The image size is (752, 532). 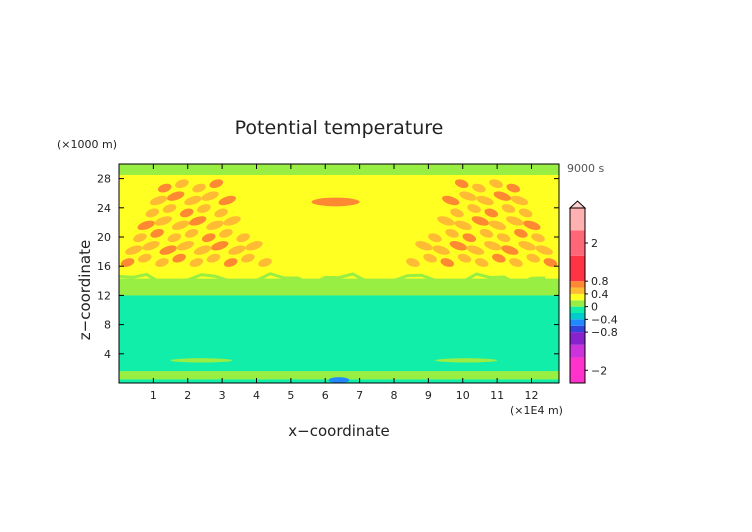 I want to click on x-tick-label: 3, so click(x=222, y=395).